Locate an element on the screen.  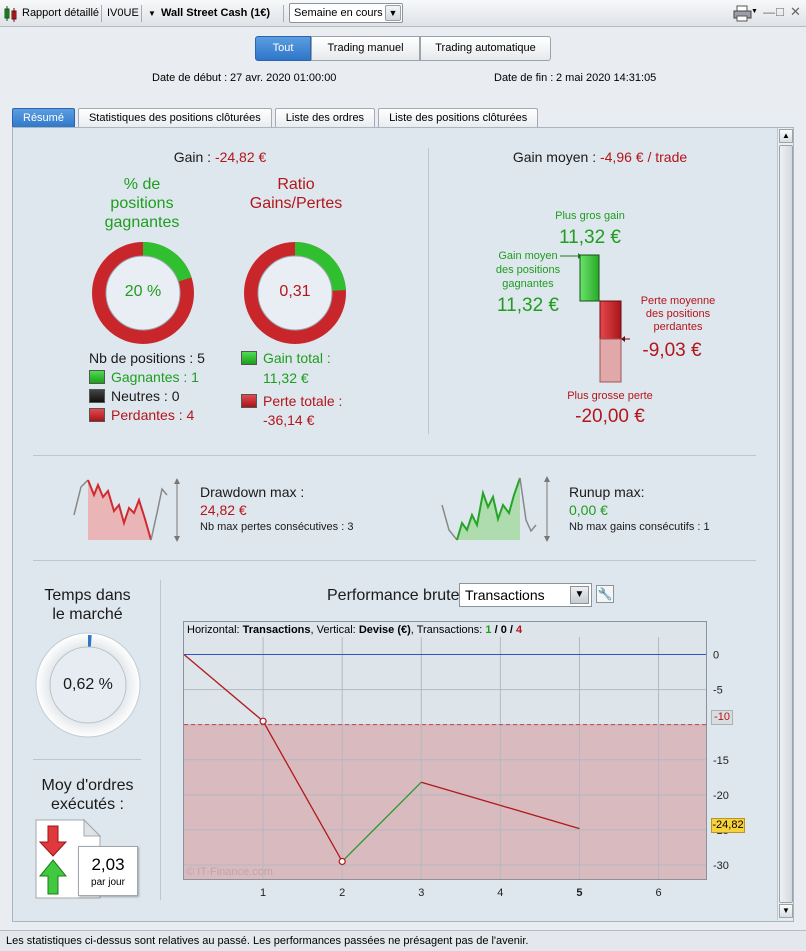
header-neutral-count: 0 is located at coordinates (503, 630).